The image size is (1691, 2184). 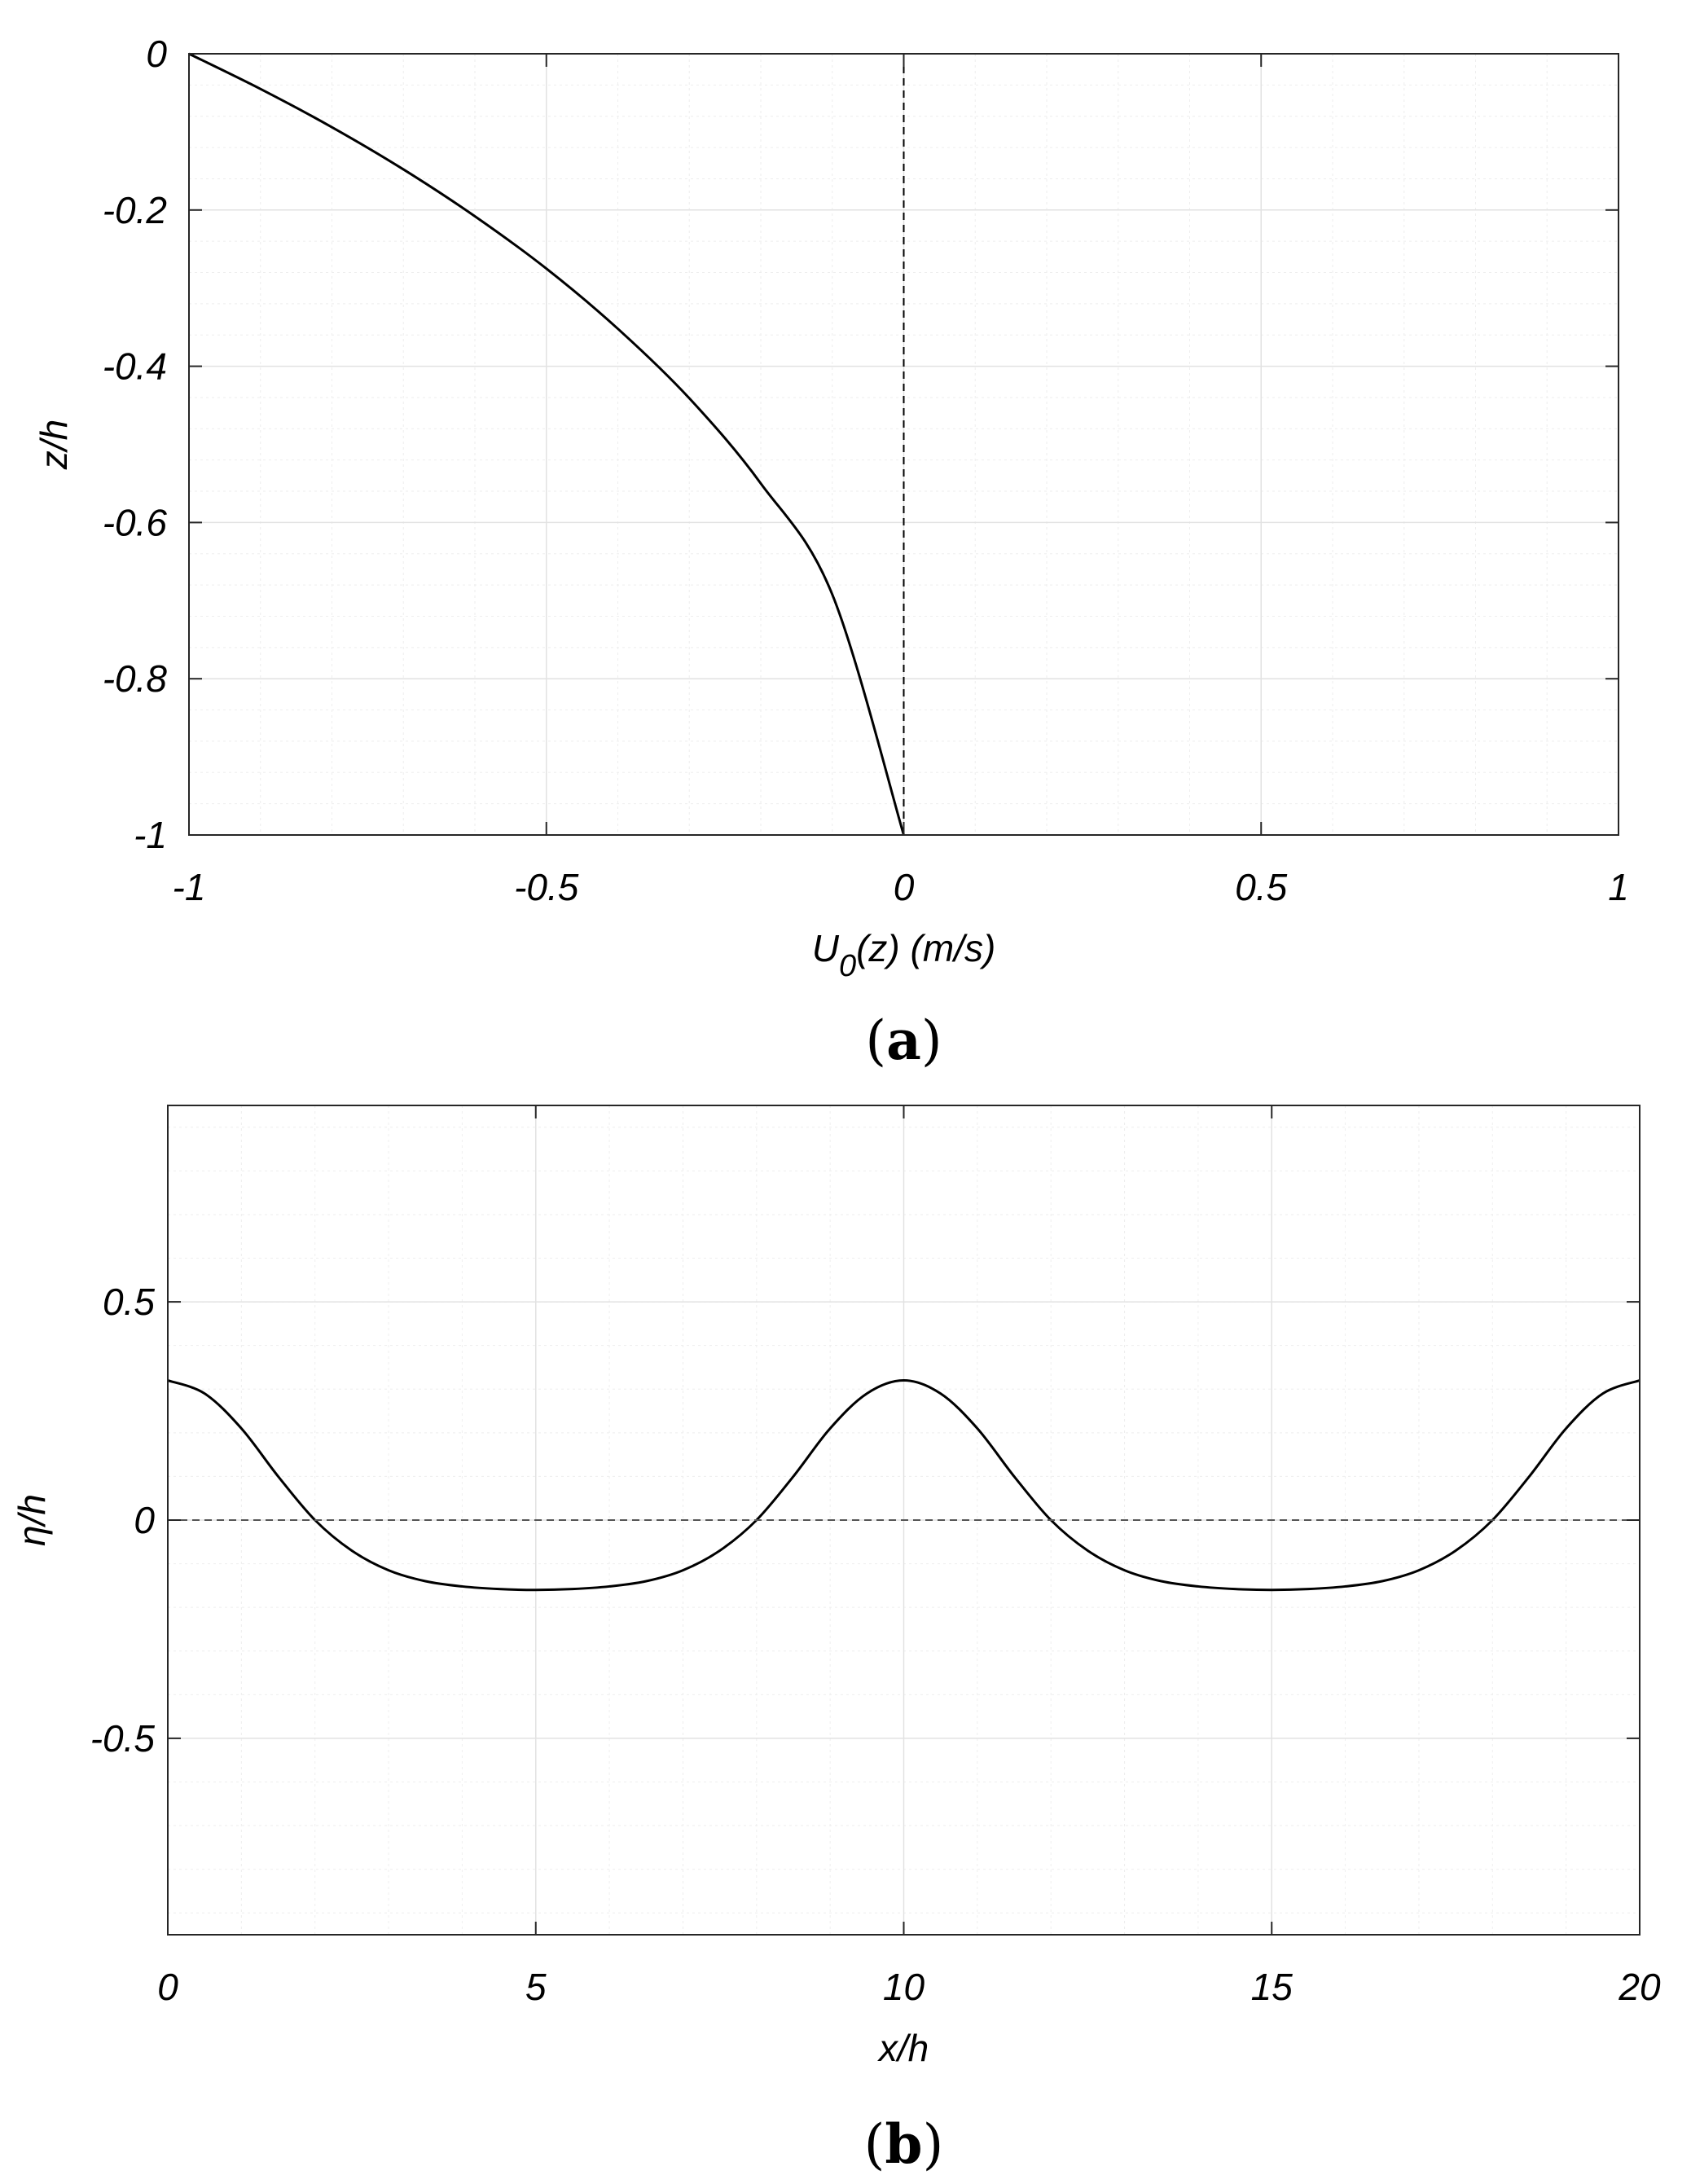 I want to click on panel-label-a-letter: a, so click(x=903, y=1040).